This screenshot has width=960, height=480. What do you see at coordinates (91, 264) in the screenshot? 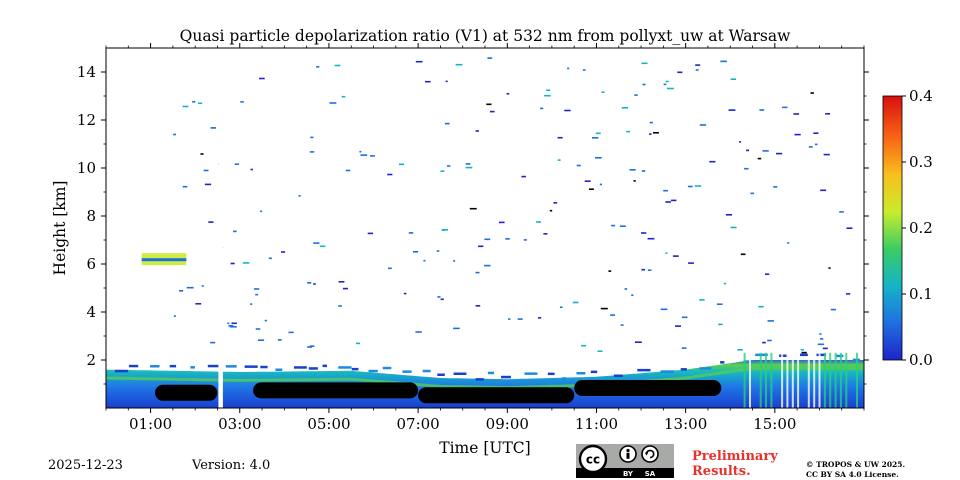
I see `y-tick-label: 6` at bounding box center [91, 264].